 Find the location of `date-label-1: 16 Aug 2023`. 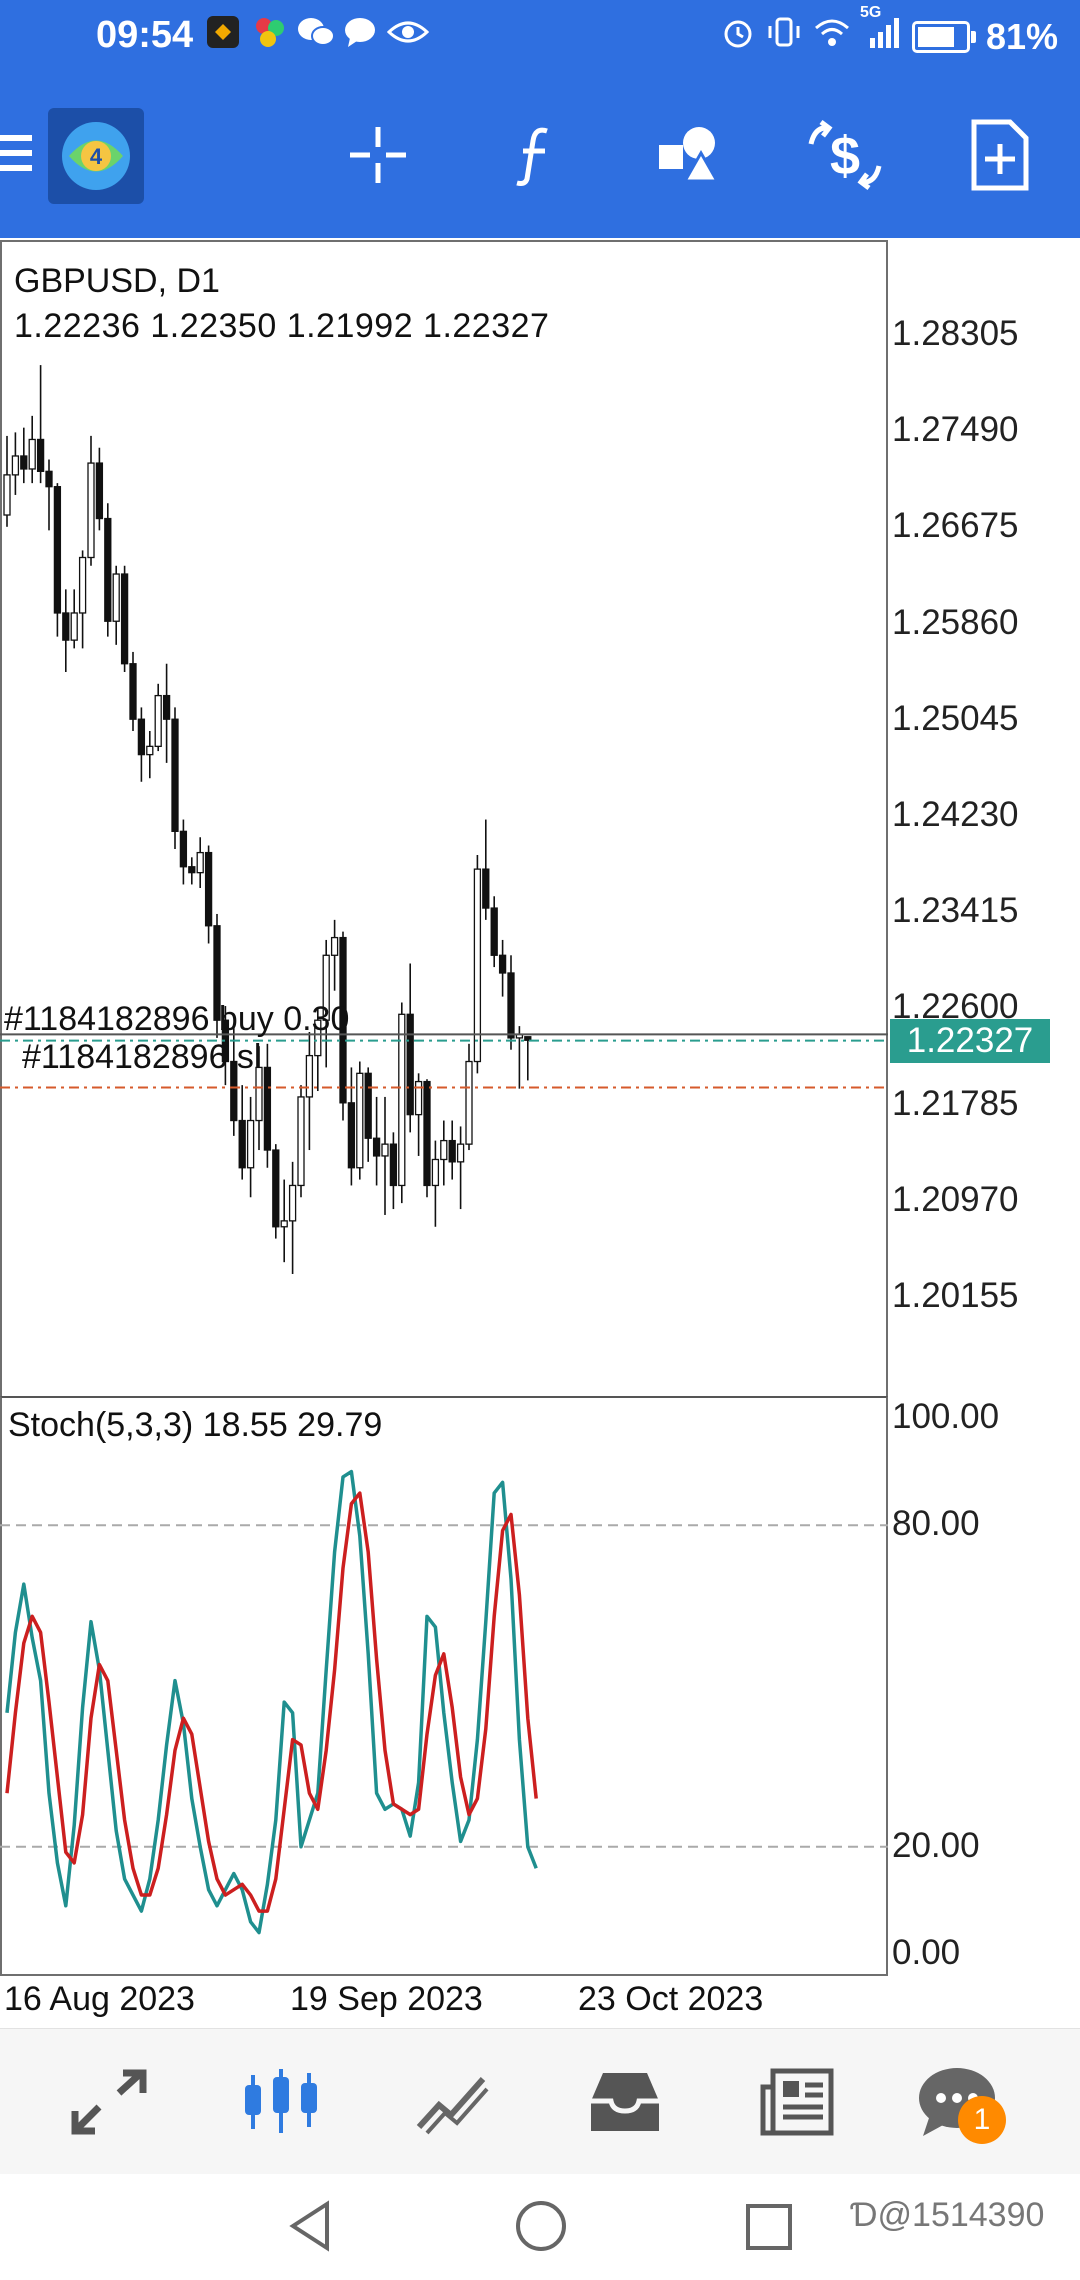

date-label-1: 16 Aug 2023 is located at coordinates (99, 1999).